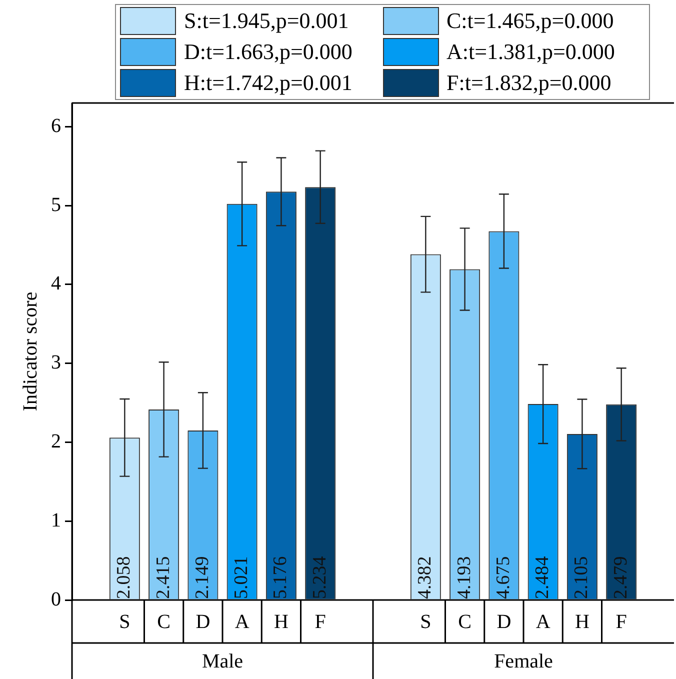 This screenshot has width=676, height=679. I want to click on y-tick-label: 5, so click(56, 205).